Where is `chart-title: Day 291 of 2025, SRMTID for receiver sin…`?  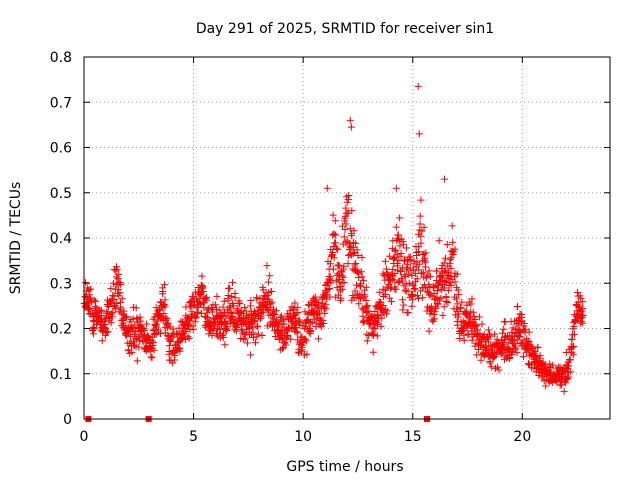 chart-title: Day 291 of 2025, SRMTID for receiver sin… is located at coordinates (345, 29).